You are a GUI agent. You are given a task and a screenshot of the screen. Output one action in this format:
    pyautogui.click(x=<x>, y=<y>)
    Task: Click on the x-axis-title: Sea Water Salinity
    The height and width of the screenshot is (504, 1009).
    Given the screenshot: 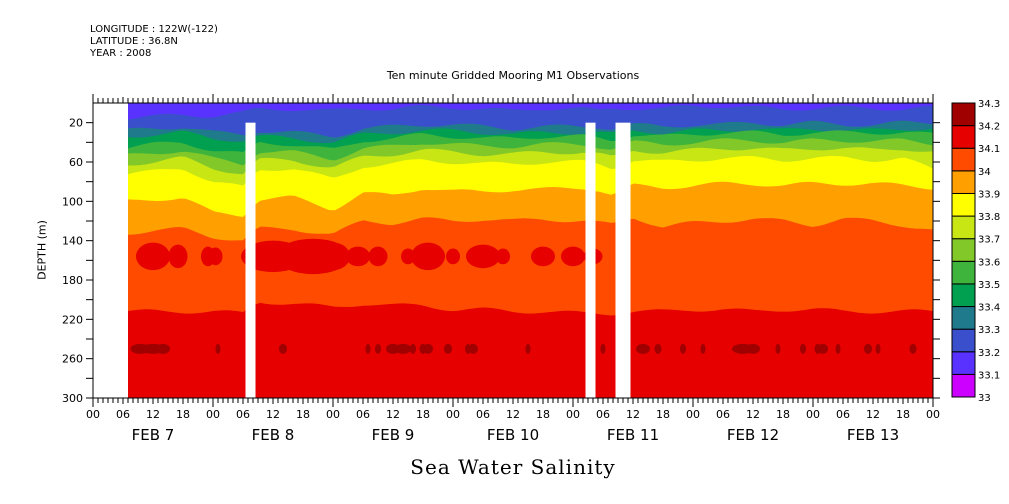 What is the action you would take?
    pyautogui.click(x=513, y=467)
    